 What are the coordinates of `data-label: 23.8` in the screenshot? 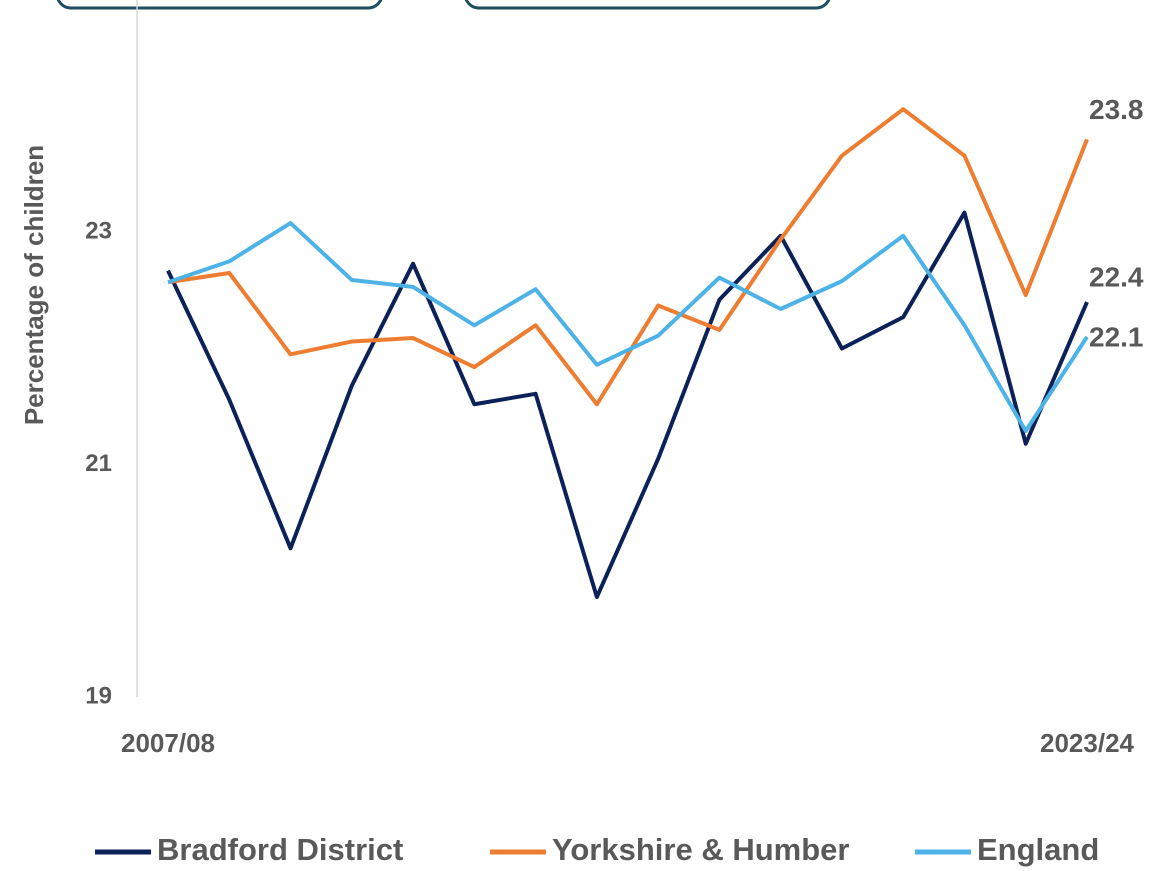 It's located at (1116, 109).